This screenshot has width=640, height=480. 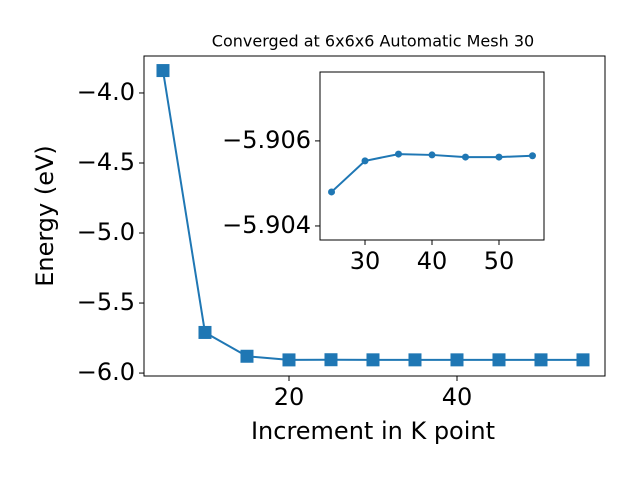 I want to click on y-tick-label: −6.0, so click(x=106, y=372).